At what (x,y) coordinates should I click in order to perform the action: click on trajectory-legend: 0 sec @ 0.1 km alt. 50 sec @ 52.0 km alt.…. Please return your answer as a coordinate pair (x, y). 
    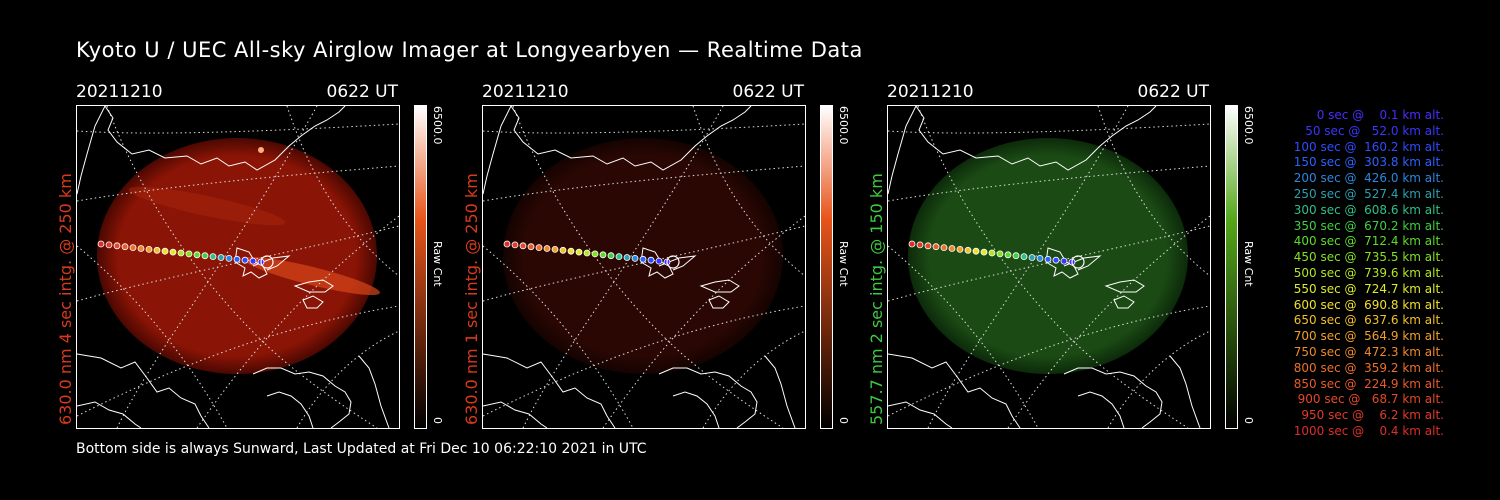
    Looking at the image, I should click on (1353, 274).